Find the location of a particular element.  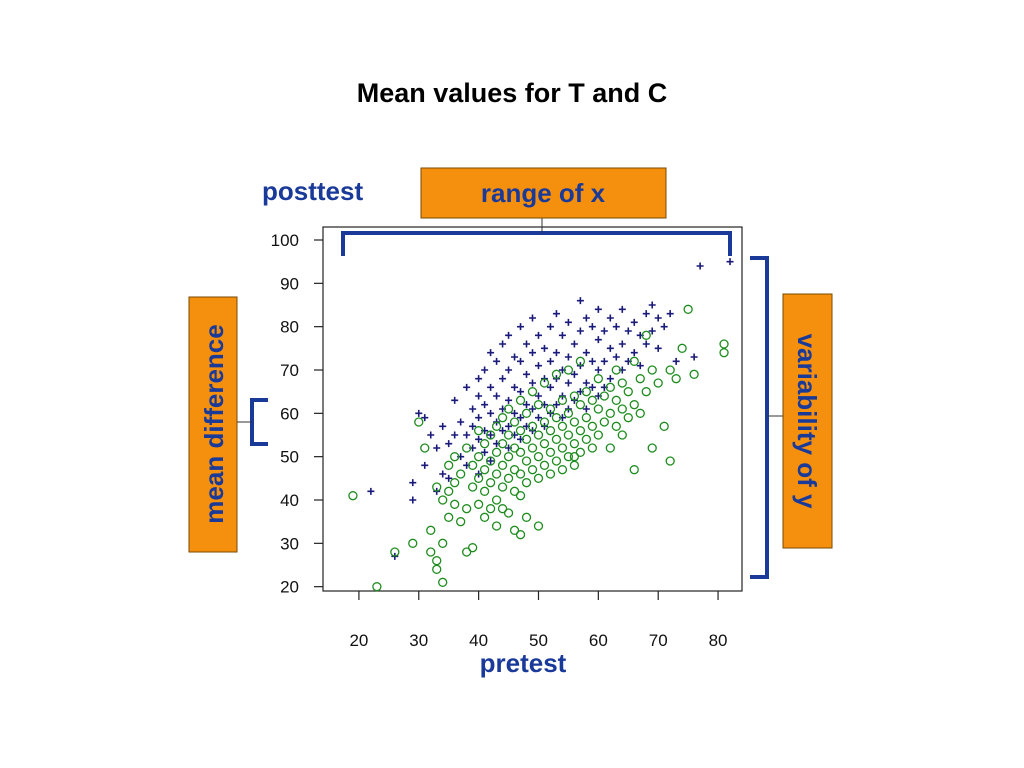

range-of-x-bracket is located at coordinates (536, 243).